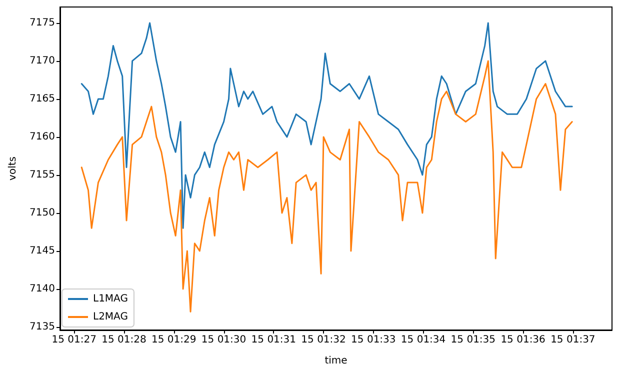 The width and height of the screenshot is (618, 371). I want to click on x-tick-label: 15 01:36, so click(523, 340).